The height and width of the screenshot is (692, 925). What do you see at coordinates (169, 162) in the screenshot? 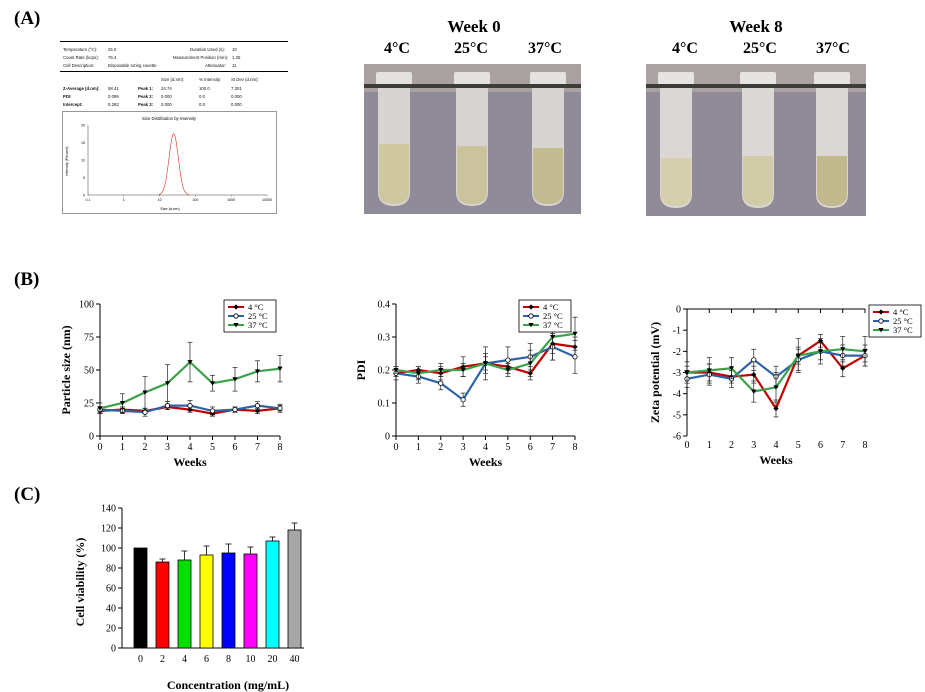
I see `dist-frame` at bounding box center [169, 162].